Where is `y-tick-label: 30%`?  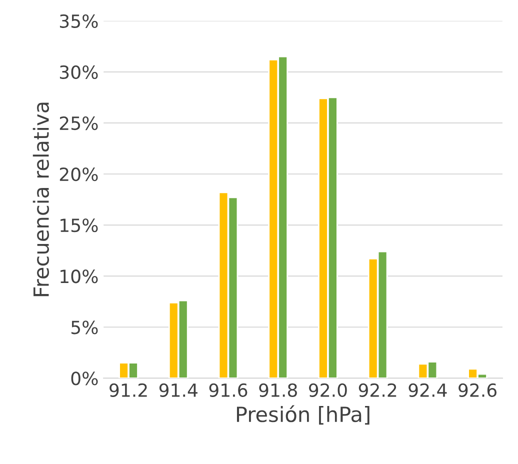 y-tick-label: 30% is located at coordinates (79, 72).